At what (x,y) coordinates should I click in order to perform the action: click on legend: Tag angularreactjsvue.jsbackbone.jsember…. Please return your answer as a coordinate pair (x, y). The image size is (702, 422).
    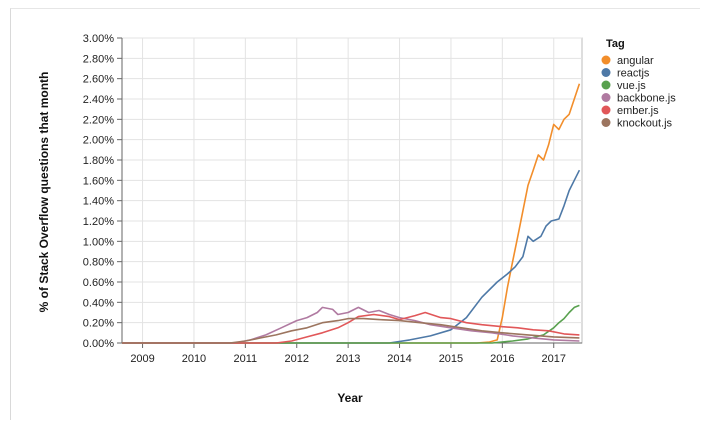
    Looking at the image, I should click on (638, 84).